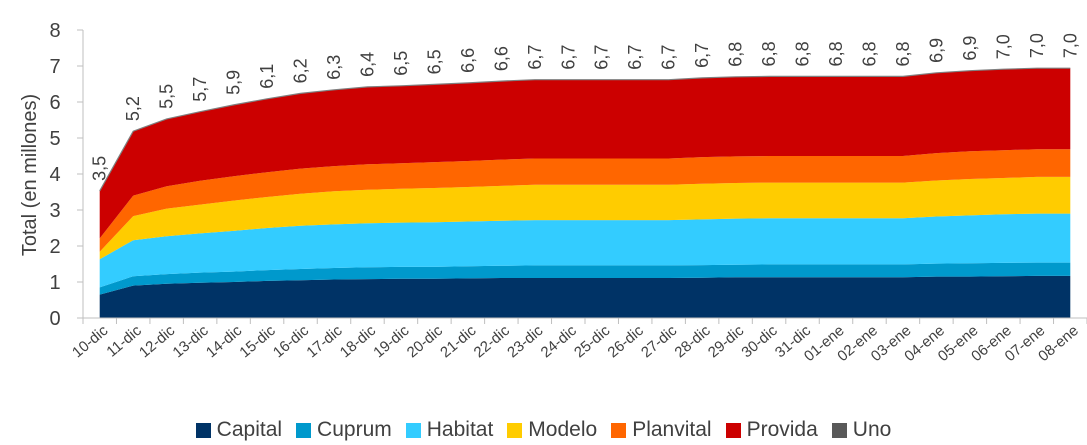 The width and height of the screenshot is (1087, 445). Describe the element at coordinates (54, 139) in the screenshot. I see `y-tick-label: 5` at that location.